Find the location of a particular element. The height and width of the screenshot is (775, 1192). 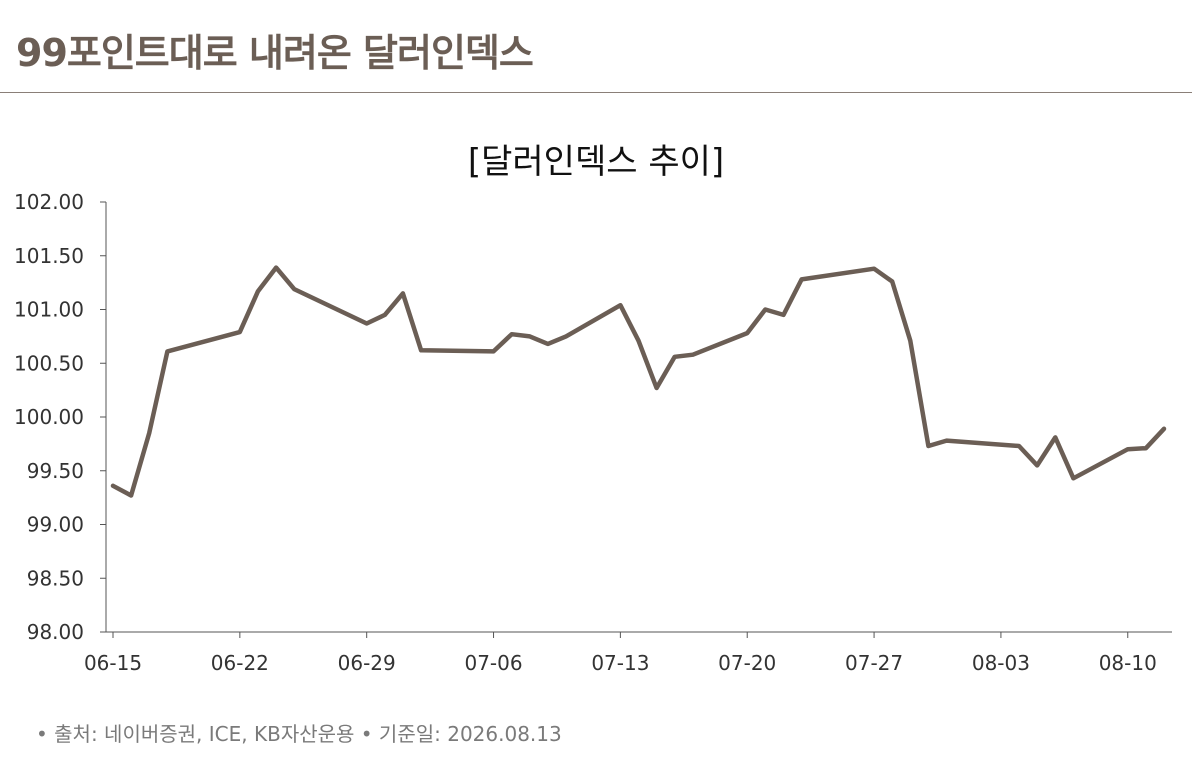

y-tick-label: 100.00 is located at coordinates (49, 417).